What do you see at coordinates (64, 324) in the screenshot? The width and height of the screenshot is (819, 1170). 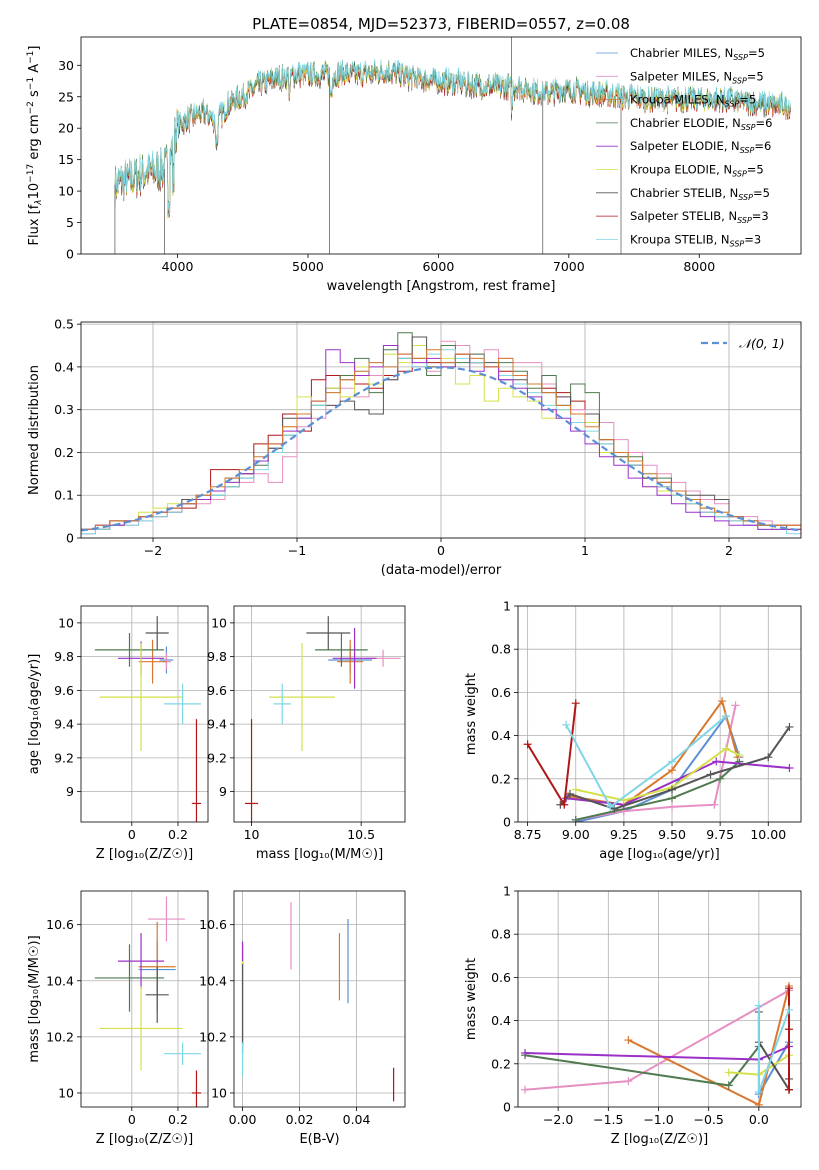 I see `y-tick-label: 0.5` at bounding box center [64, 324].